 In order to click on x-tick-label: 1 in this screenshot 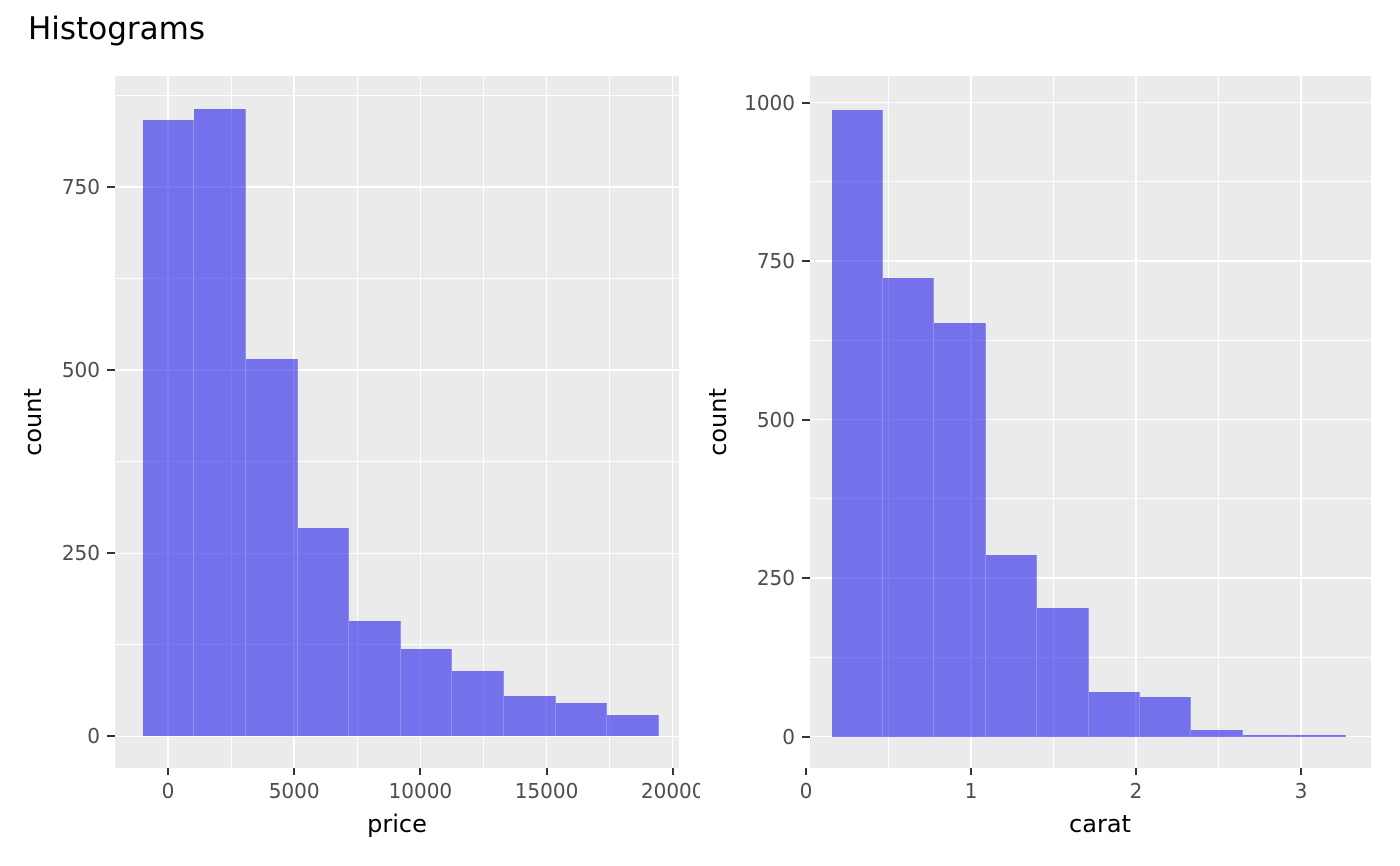, I will do `click(971, 791)`.